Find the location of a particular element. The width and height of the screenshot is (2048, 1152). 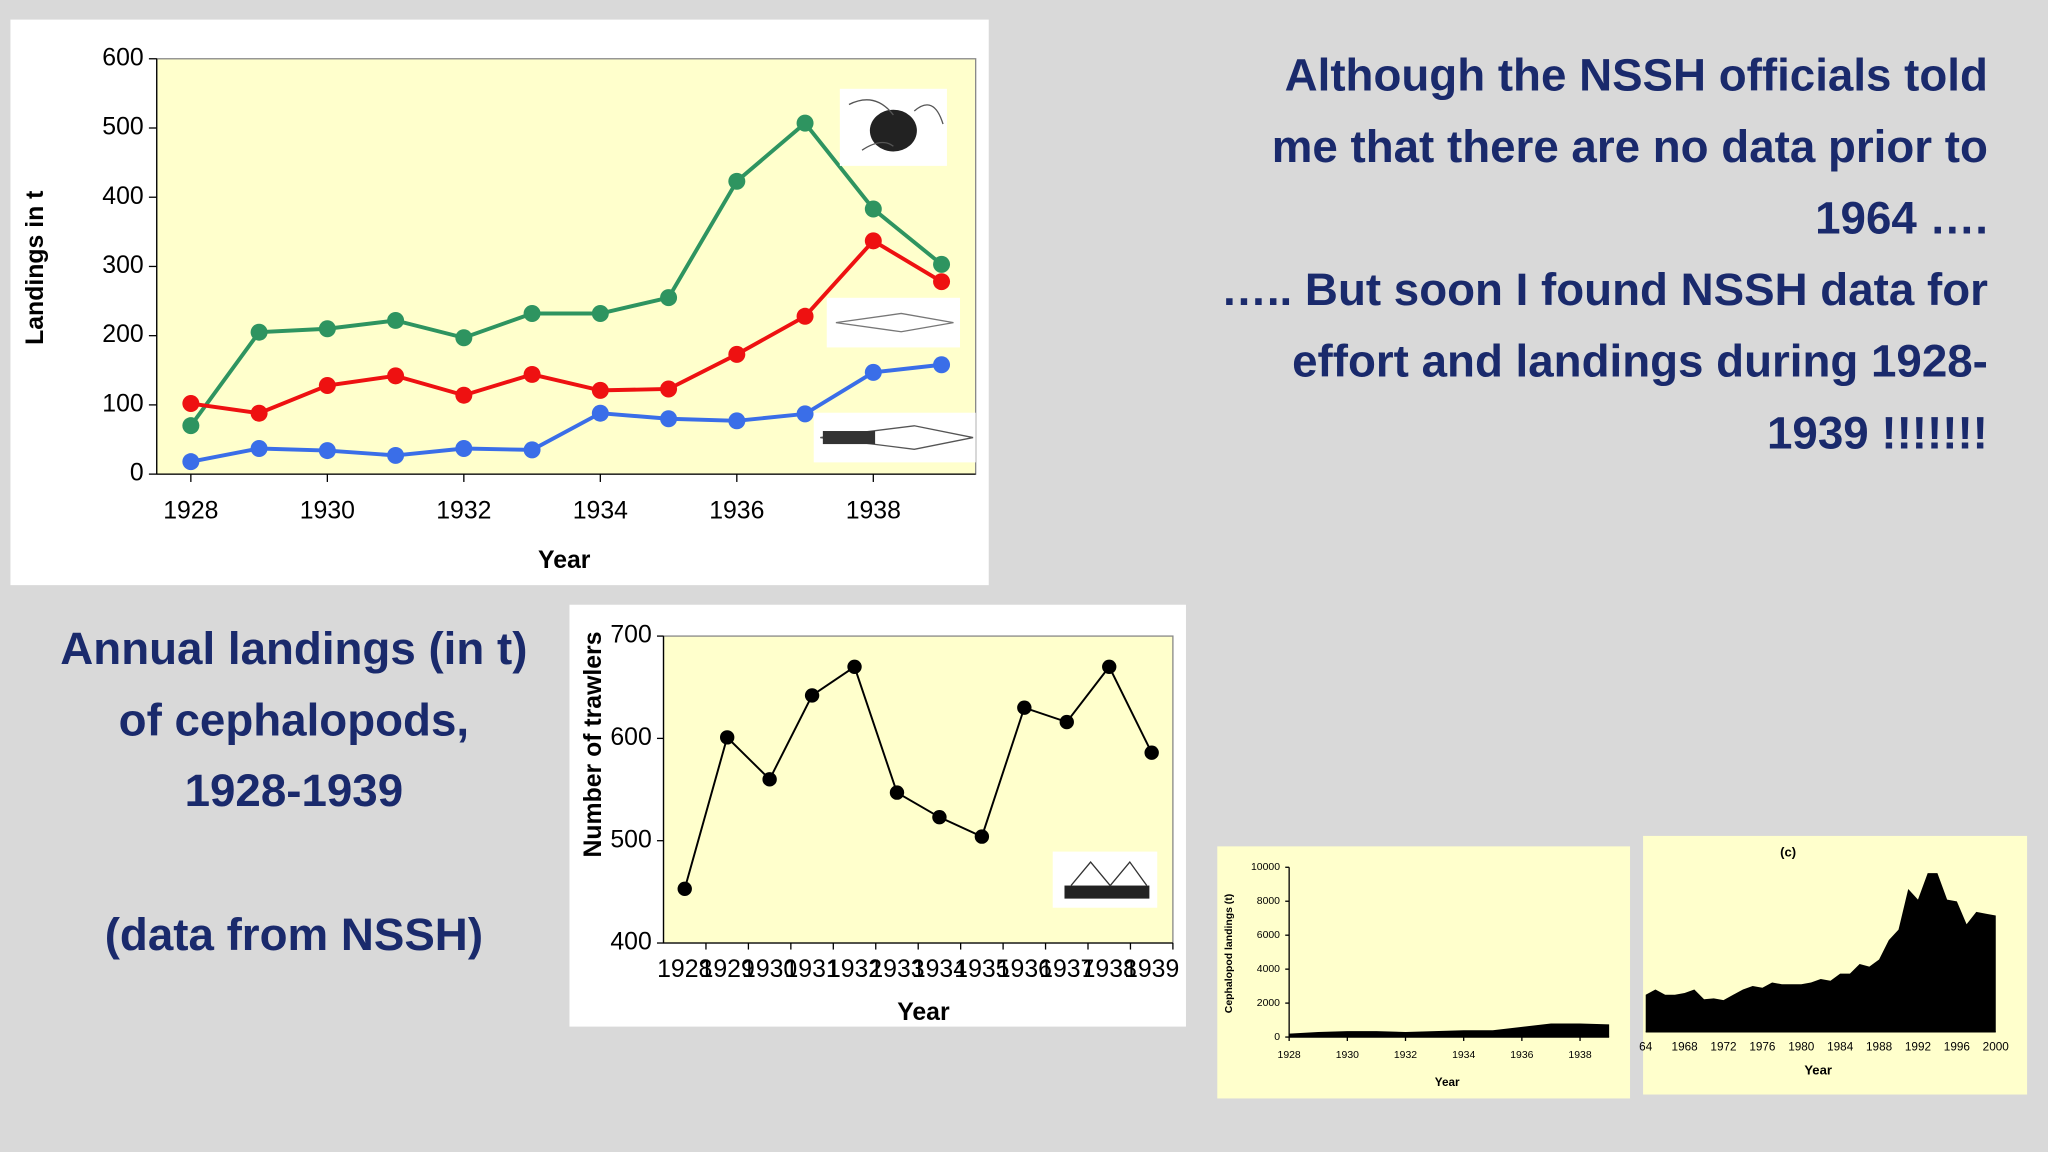

x-tick-label: 64 is located at coordinates (1646, 1047).